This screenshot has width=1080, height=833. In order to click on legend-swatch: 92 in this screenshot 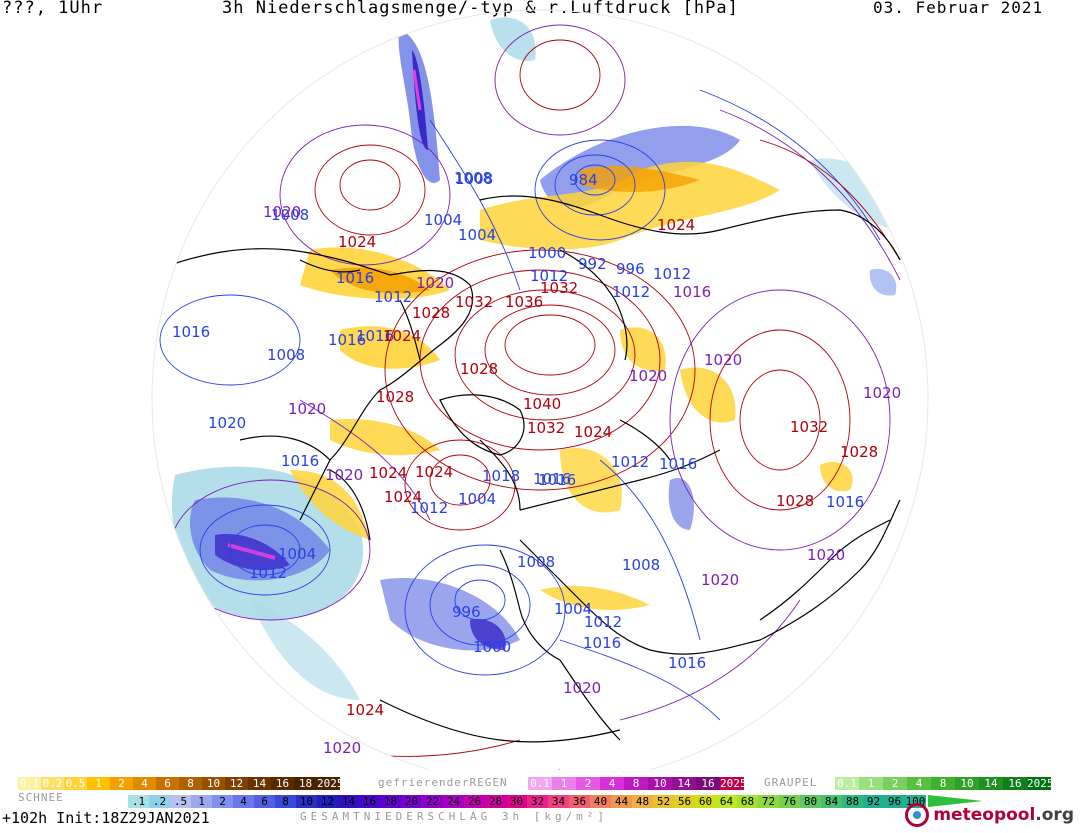, I will do `click(873, 801)`.